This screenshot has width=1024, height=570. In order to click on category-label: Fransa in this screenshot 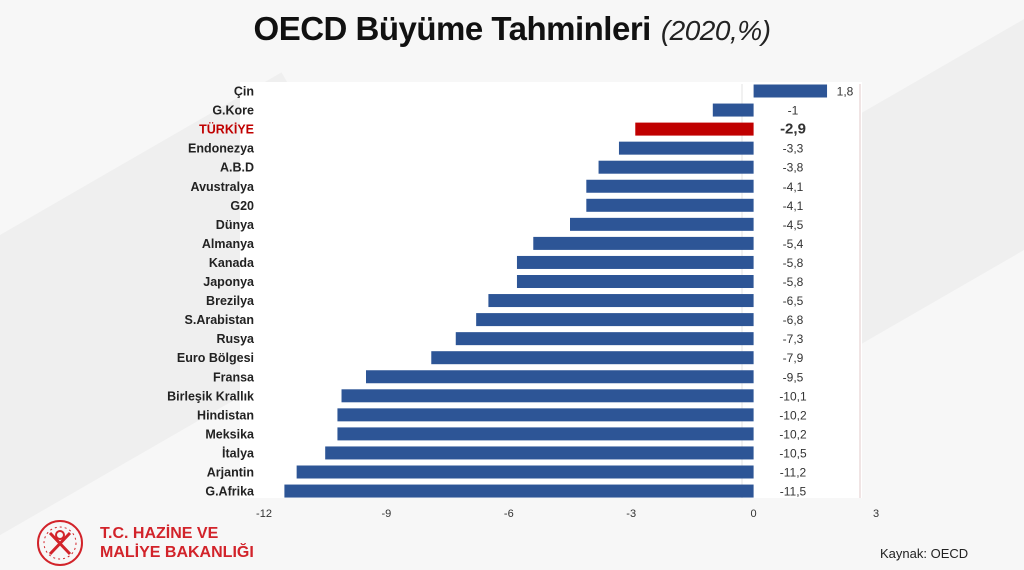, I will do `click(234, 377)`.